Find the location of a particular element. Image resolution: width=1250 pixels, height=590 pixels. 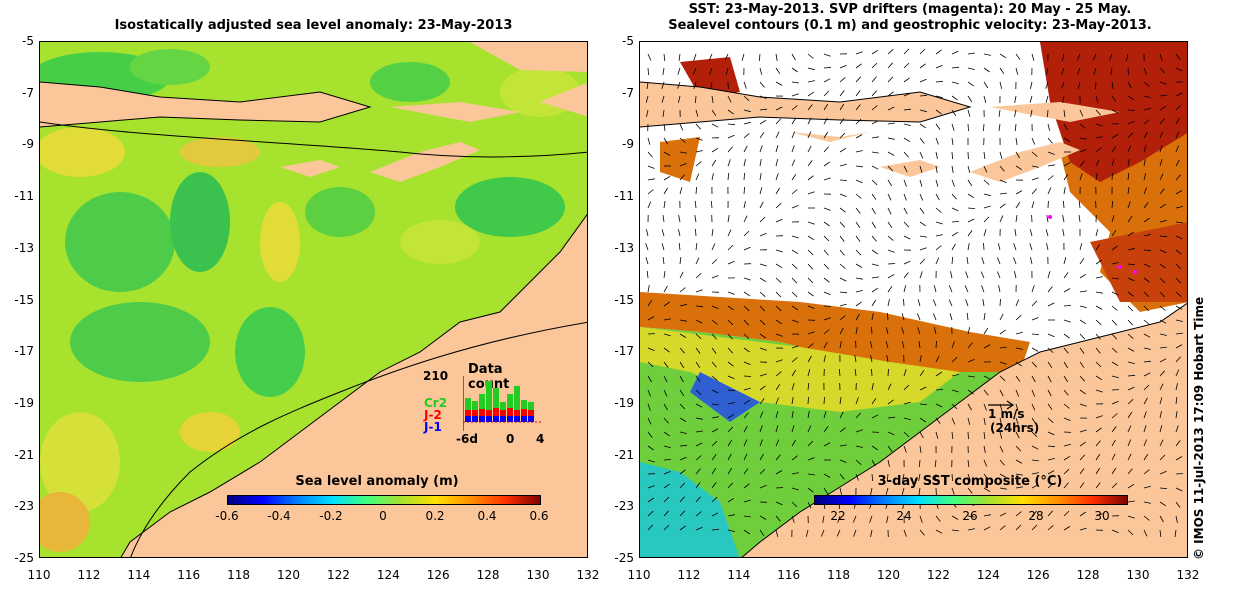

colorbar-tick-label: -0.6 is located at coordinates (227, 516).